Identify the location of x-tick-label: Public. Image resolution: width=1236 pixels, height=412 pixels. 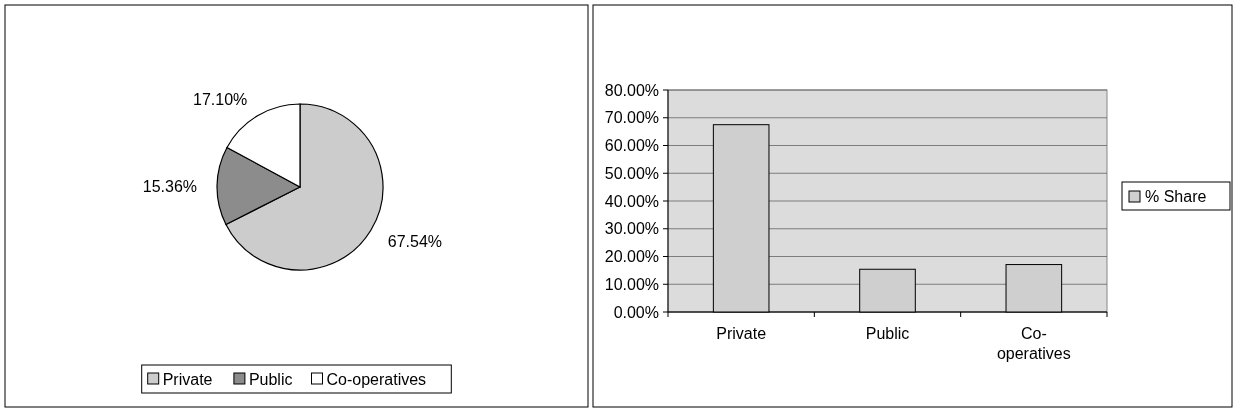
(887, 333).